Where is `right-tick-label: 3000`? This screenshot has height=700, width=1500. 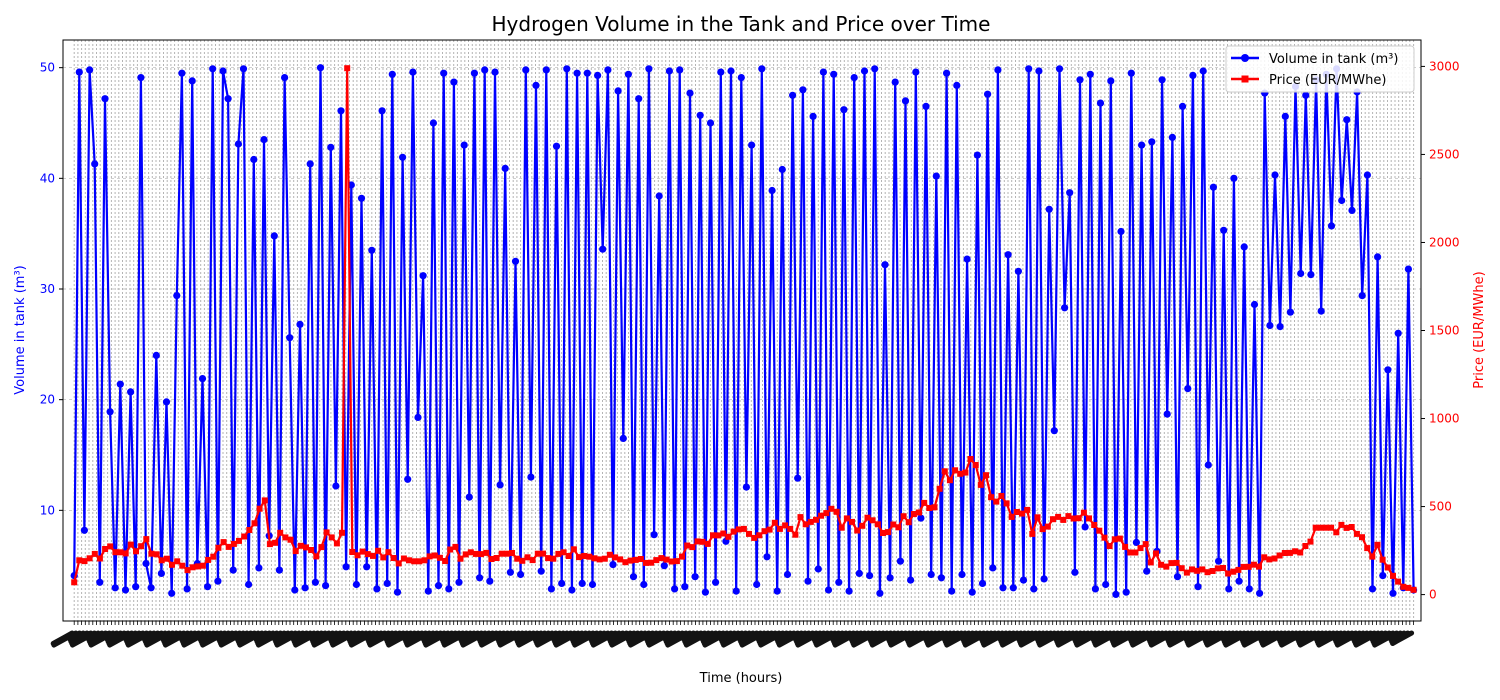
right-tick-label: 3000 is located at coordinates (1444, 66).